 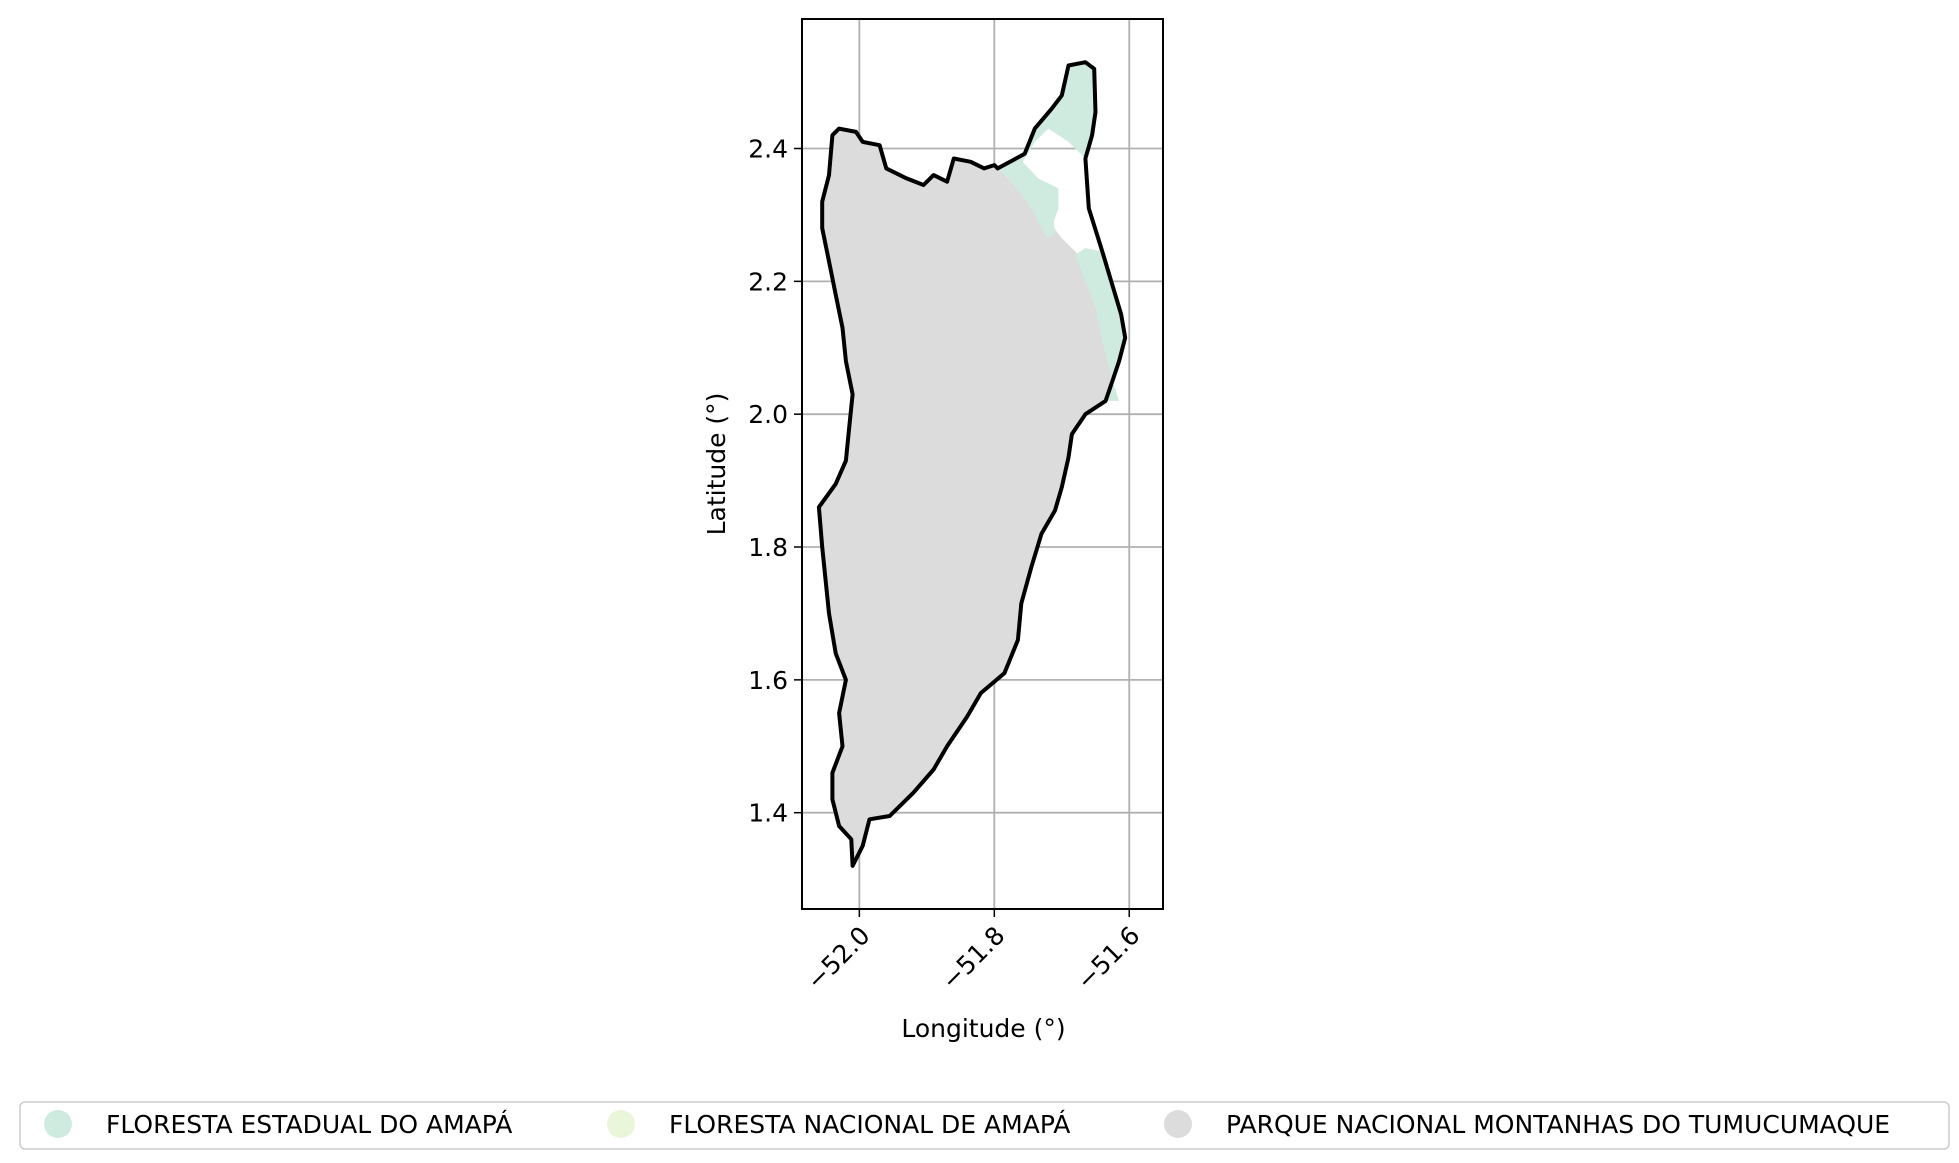 I want to click on legend-label: FLORESTA ESTADUAL DO AMAPÁ, so click(x=309, y=1124).